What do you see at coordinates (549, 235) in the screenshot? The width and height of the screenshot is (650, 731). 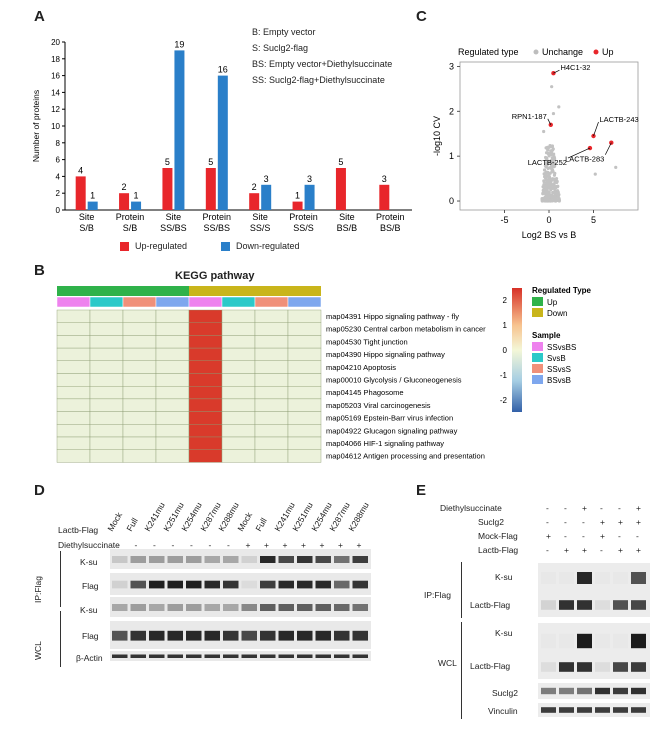 I see `x-axis-label: Log2 BS vs B` at bounding box center [549, 235].